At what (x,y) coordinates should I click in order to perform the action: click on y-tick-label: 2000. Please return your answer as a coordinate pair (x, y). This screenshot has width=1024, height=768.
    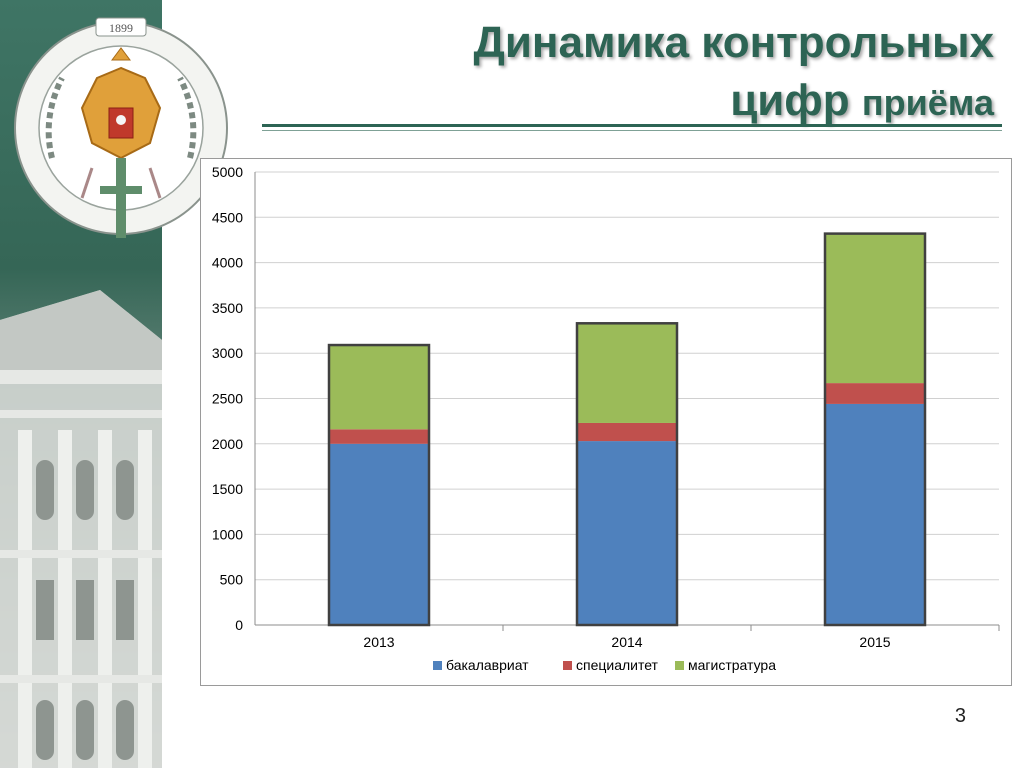
    Looking at the image, I should click on (227, 444).